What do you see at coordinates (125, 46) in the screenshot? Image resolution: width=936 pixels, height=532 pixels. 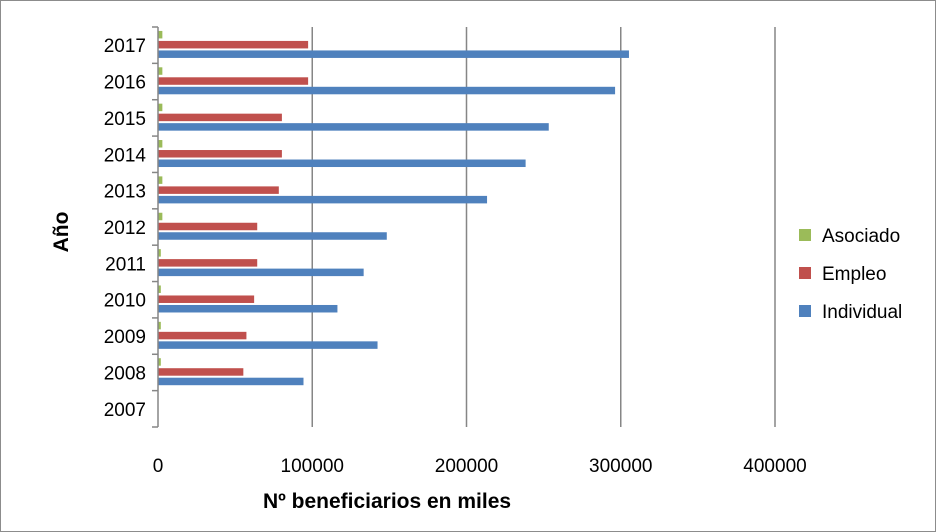 I see `y-tick-label-2017: 2017` at bounding box center [125, 46].